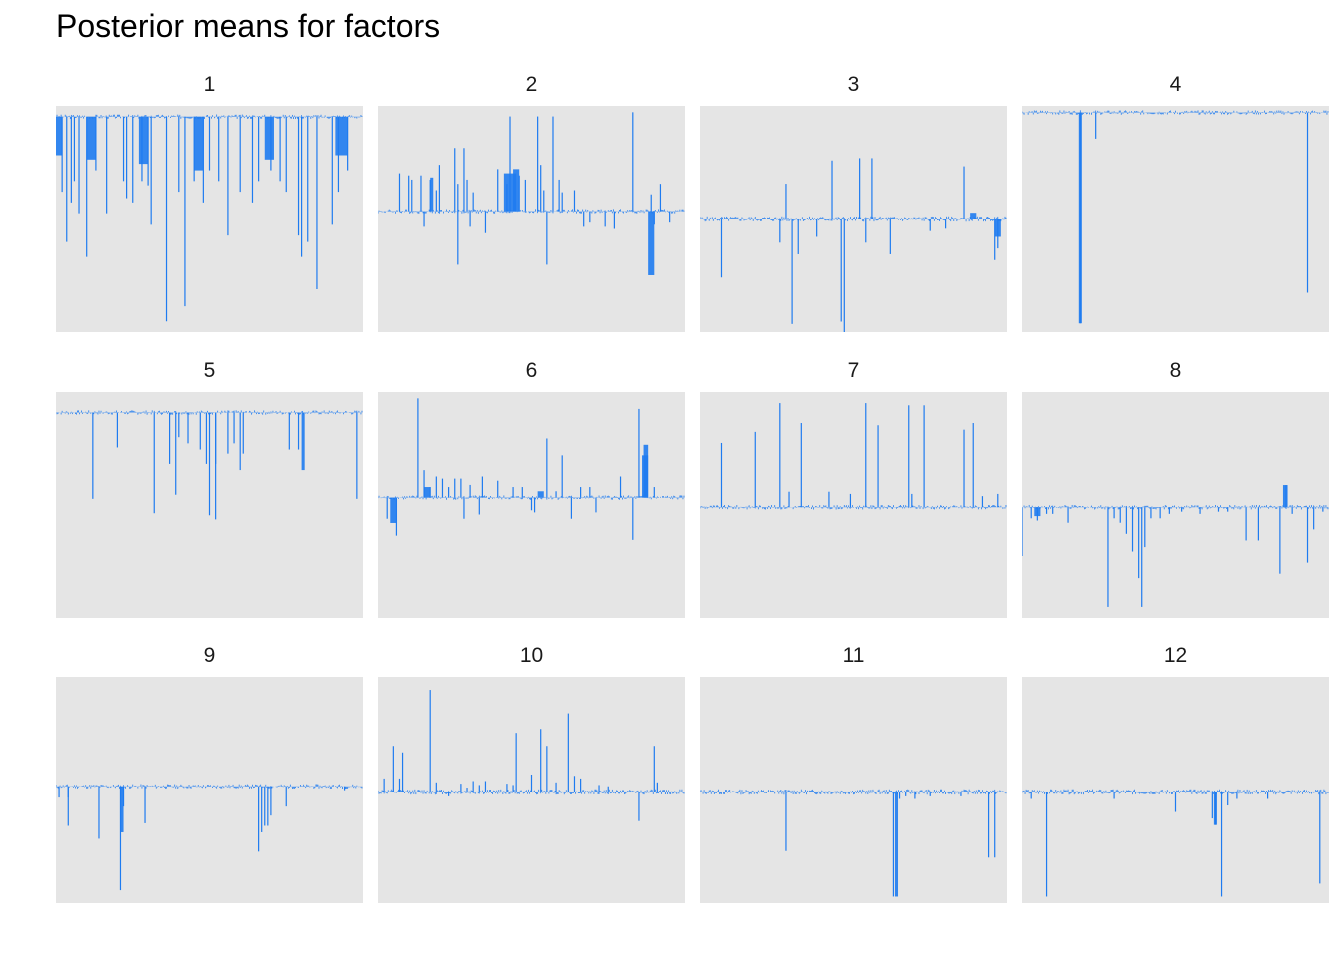  I want to click on facet-label: 10, so click(531, 655).